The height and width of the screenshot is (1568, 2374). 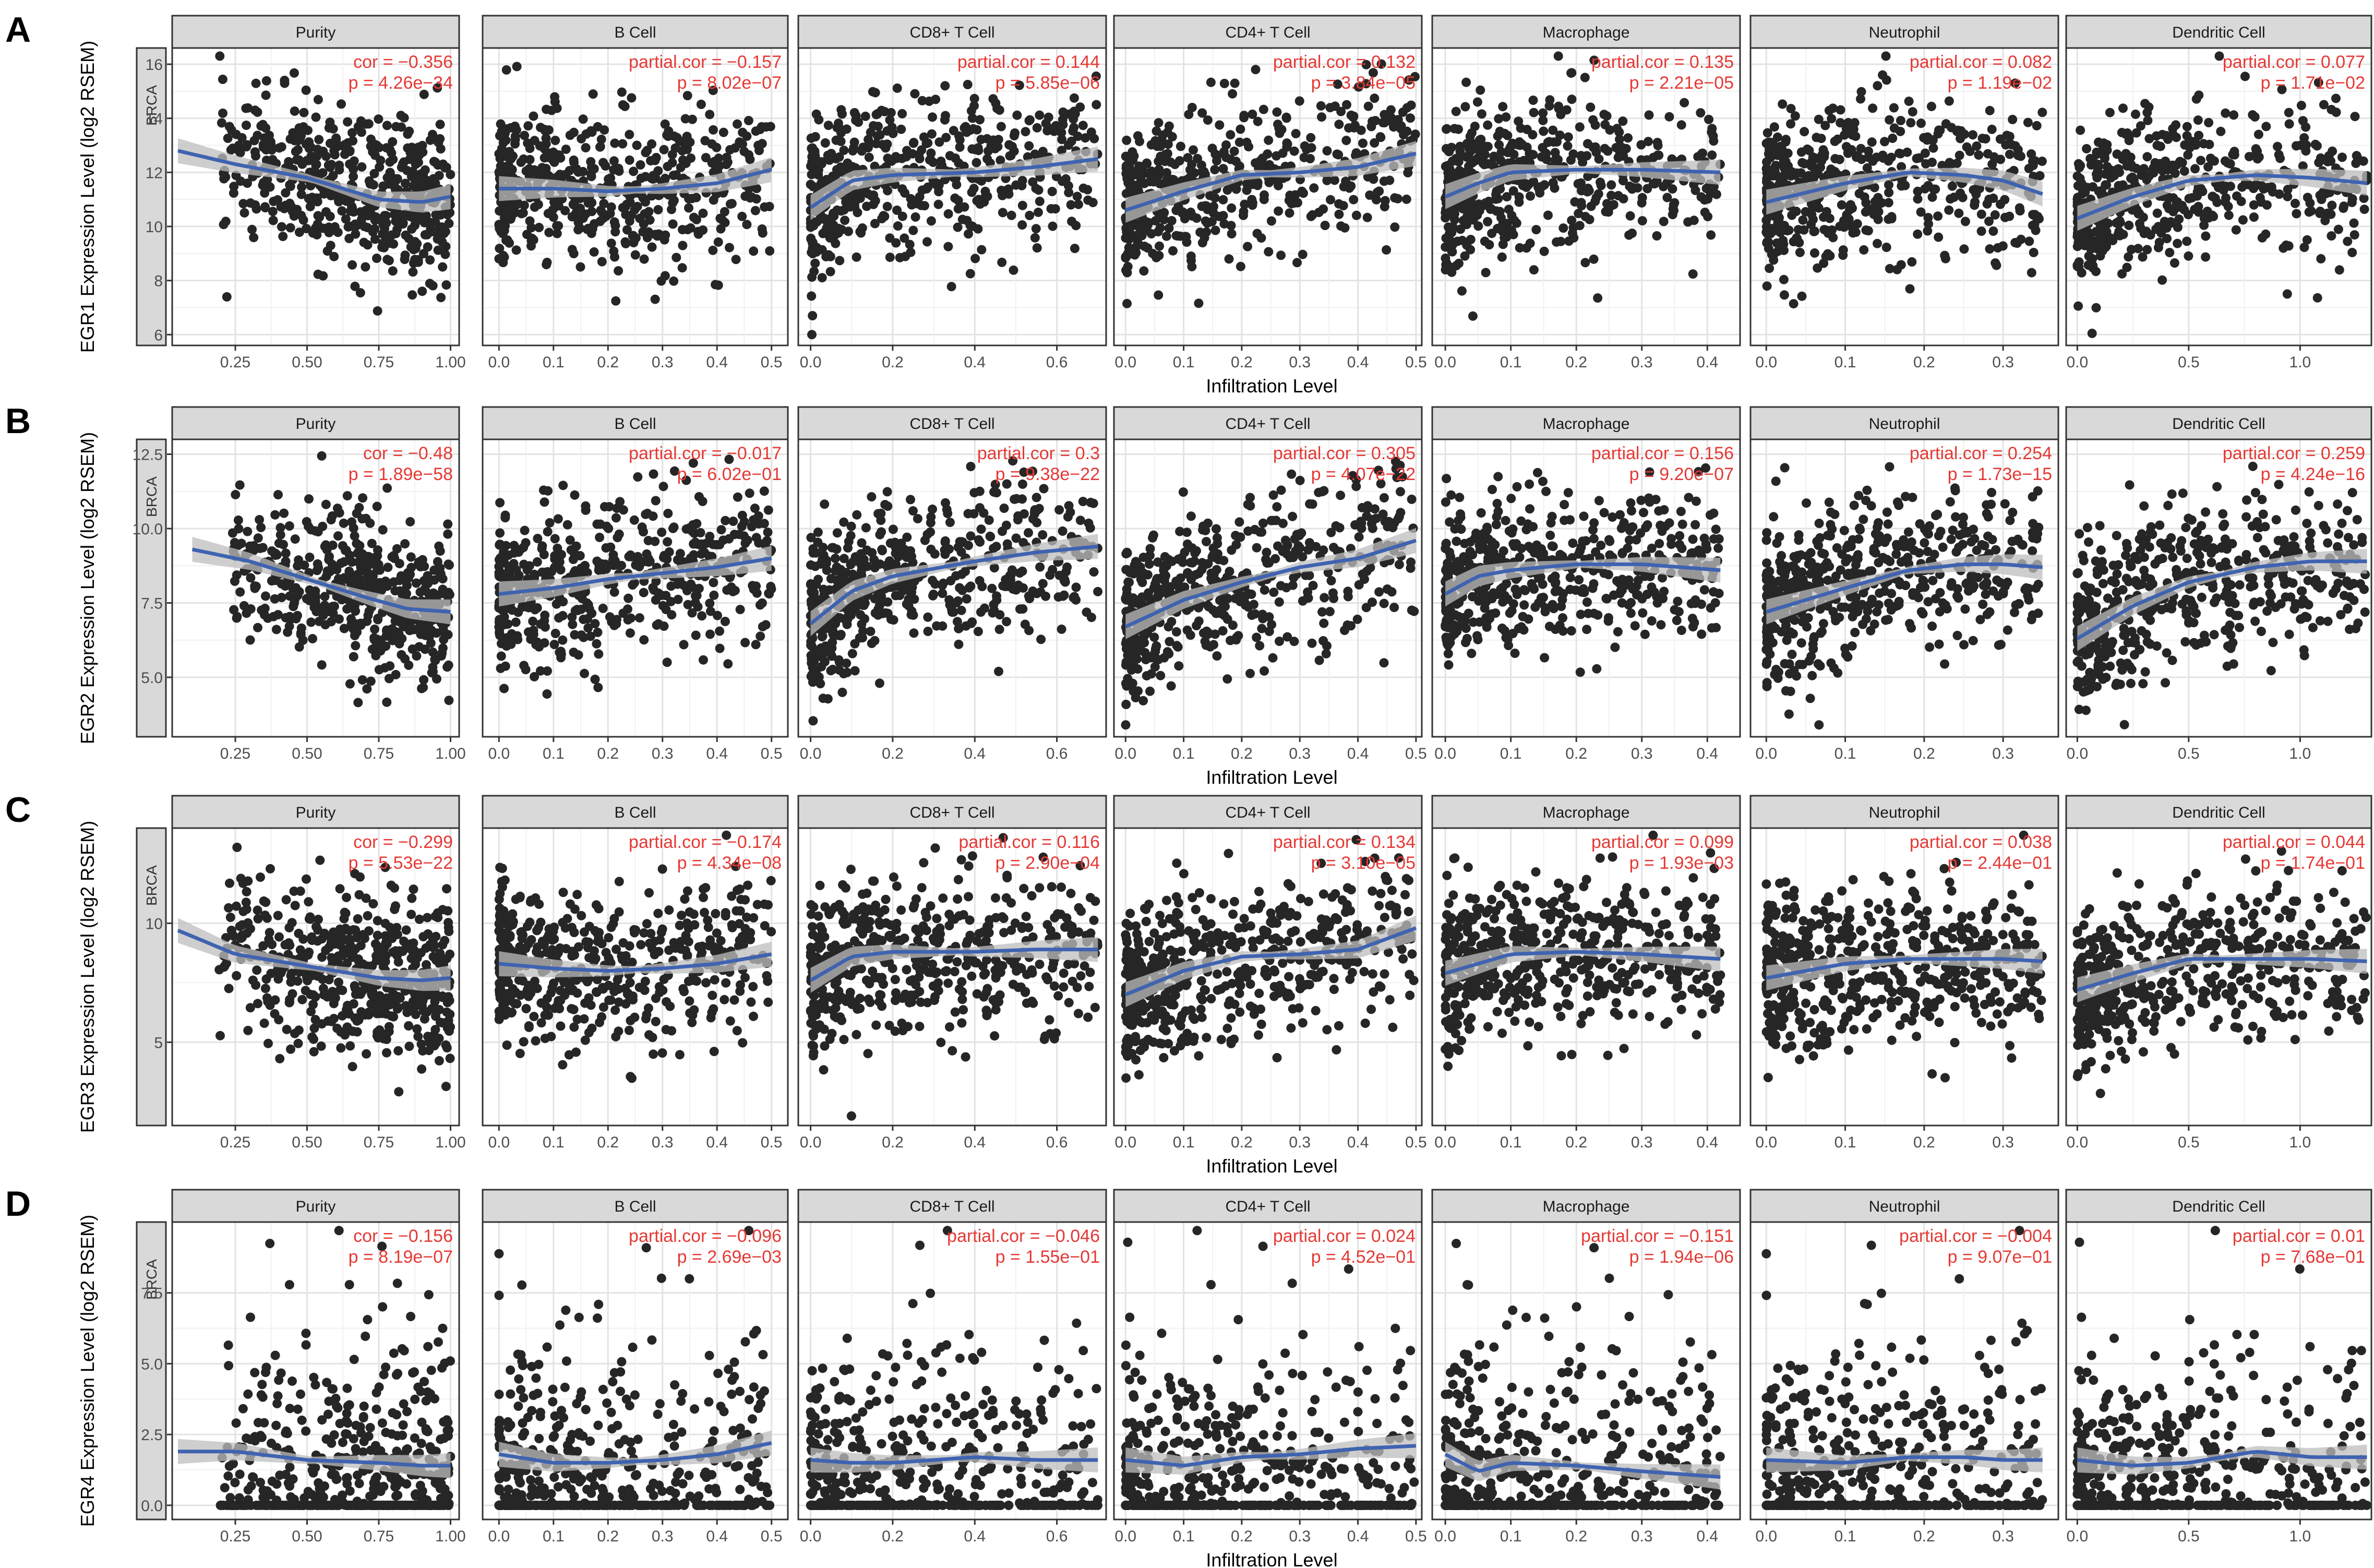 I want to click on facet-title: Purity, so click(x=316, y=32).